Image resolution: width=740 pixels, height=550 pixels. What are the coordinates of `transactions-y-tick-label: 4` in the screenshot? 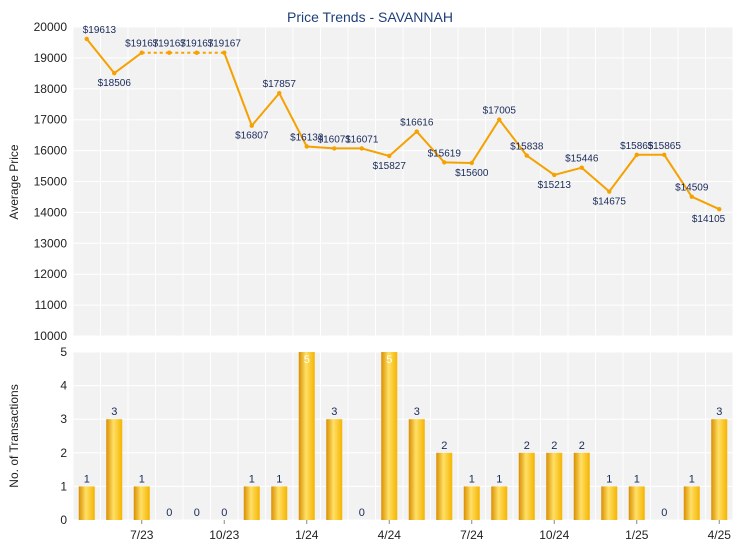 It's located at (63, 386).